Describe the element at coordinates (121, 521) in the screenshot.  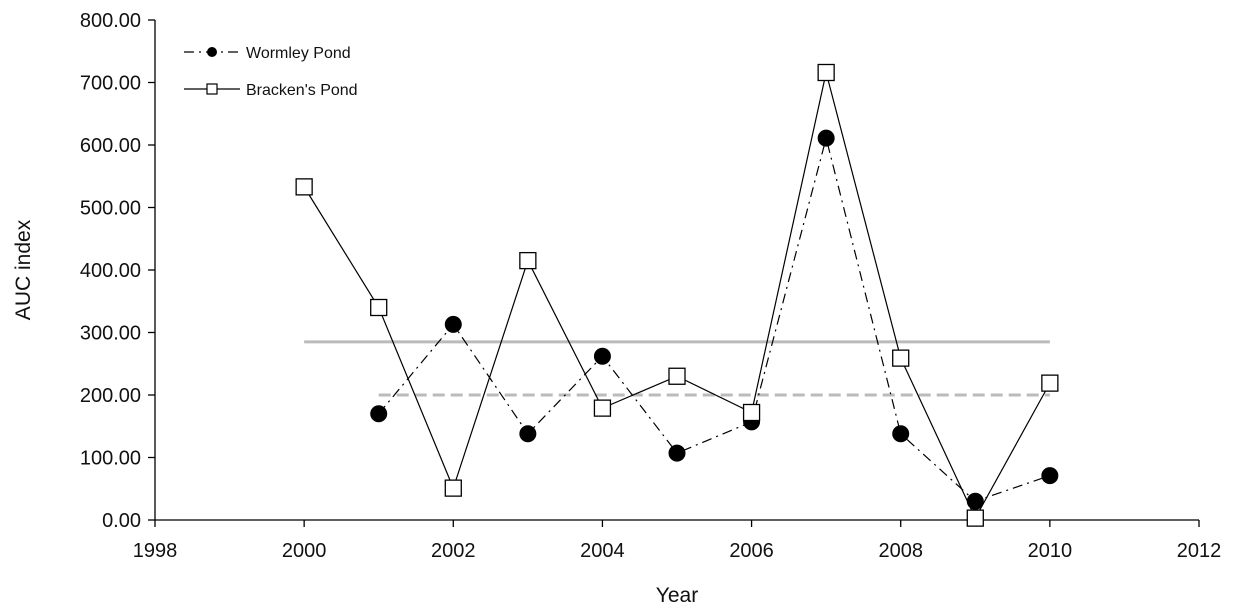
I see `y-tick-label: 0.00` at that location.